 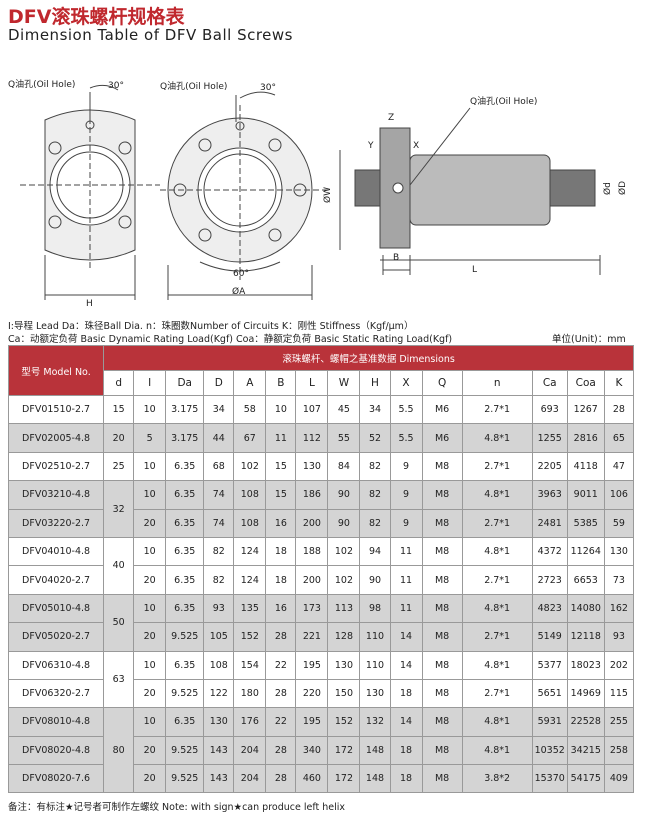 What do you see at coordinates (241, 274) in the screenshot?
I see `angle-label: 60°` at bounding box center [241, 274].